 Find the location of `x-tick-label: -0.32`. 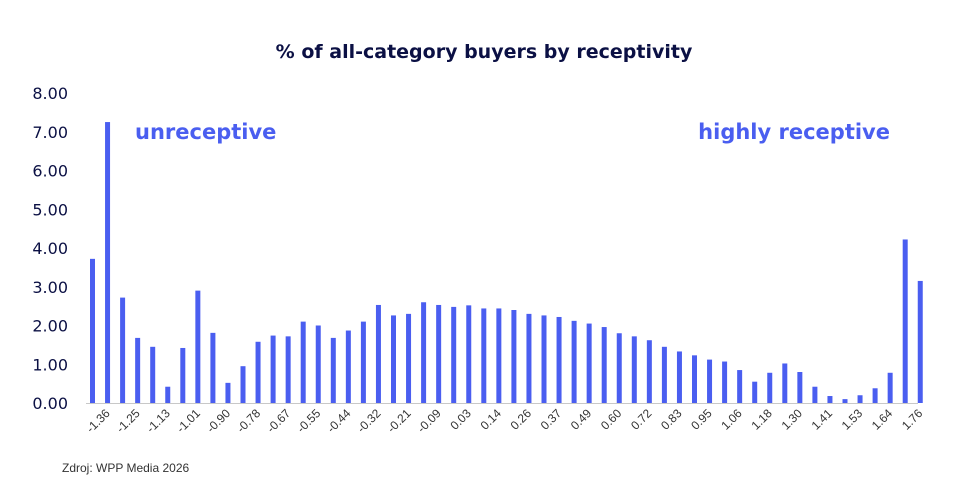

x-tick-label: -0.32 is located at coordinates (368, 420).